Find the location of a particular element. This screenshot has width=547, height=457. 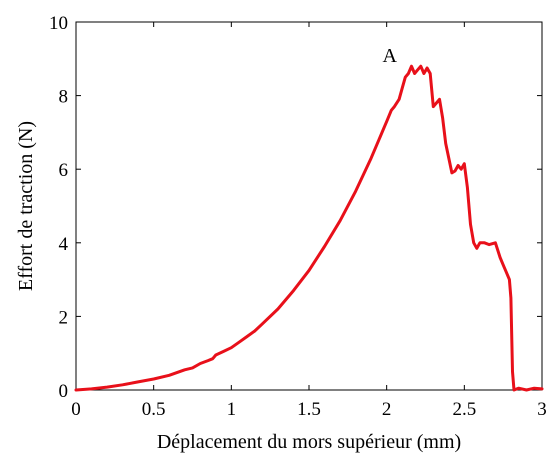

x-tick-labels: 0 0.5 1 1.5 2 2.5 3 is located at coordinates (309, 409).